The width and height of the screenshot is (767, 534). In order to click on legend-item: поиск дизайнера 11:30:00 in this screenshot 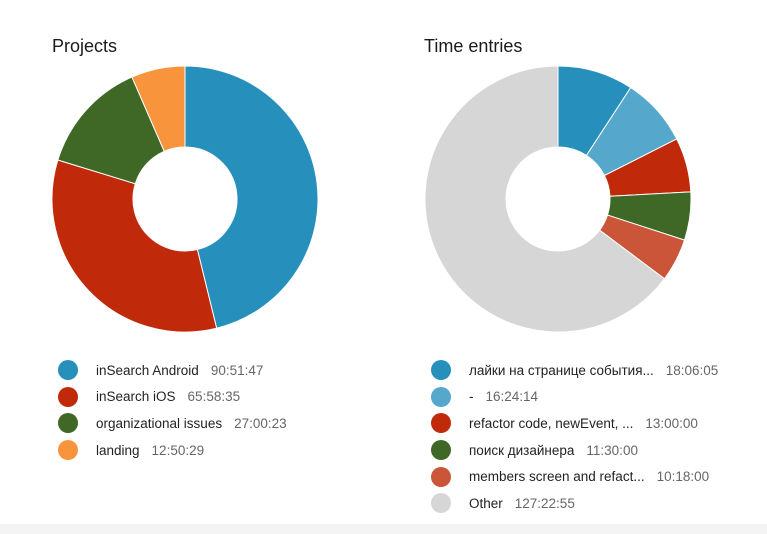, I will do `click(574, 450)`.